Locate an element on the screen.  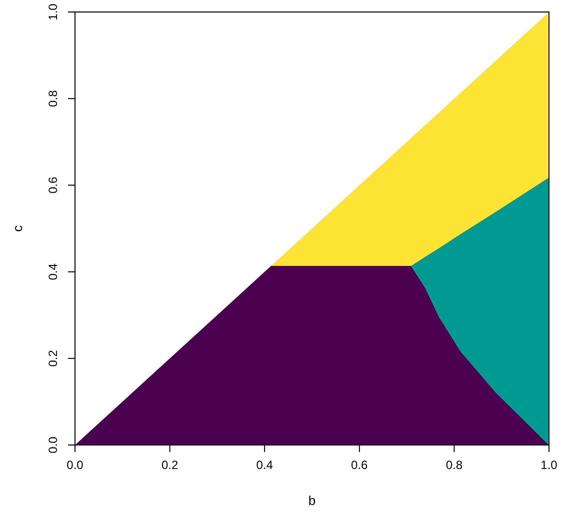
y-tick-label: 0.2 is located at coordinates (53, 358).